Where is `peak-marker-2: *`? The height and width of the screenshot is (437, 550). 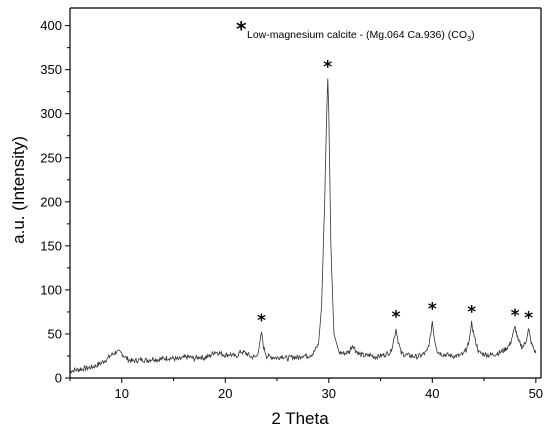 peak-marker-2: * is located at coordinates (327, 67).